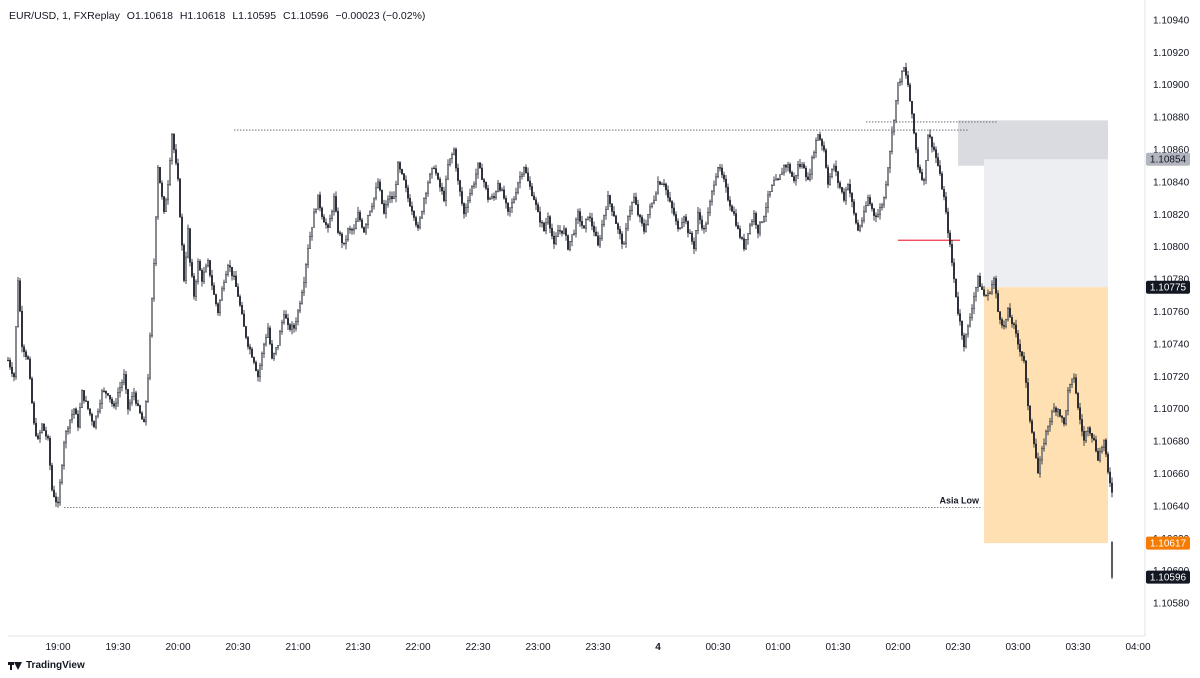 The height and width of the screenshot is (678, 1200). I want to click on time-tick-label: 21:00, so click(297, 647).